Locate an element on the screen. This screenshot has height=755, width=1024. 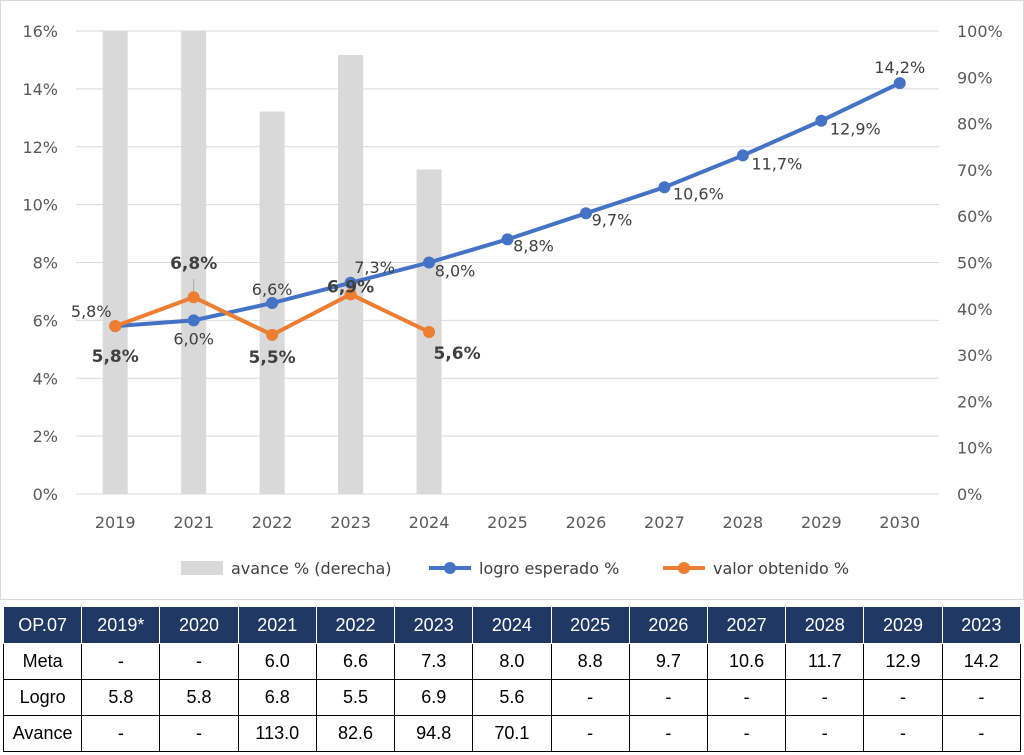
table-row: Logro 5.8 5.8 6.8 5.5 6.9 5.6- - - - - - is located at coordinates (512, 697).